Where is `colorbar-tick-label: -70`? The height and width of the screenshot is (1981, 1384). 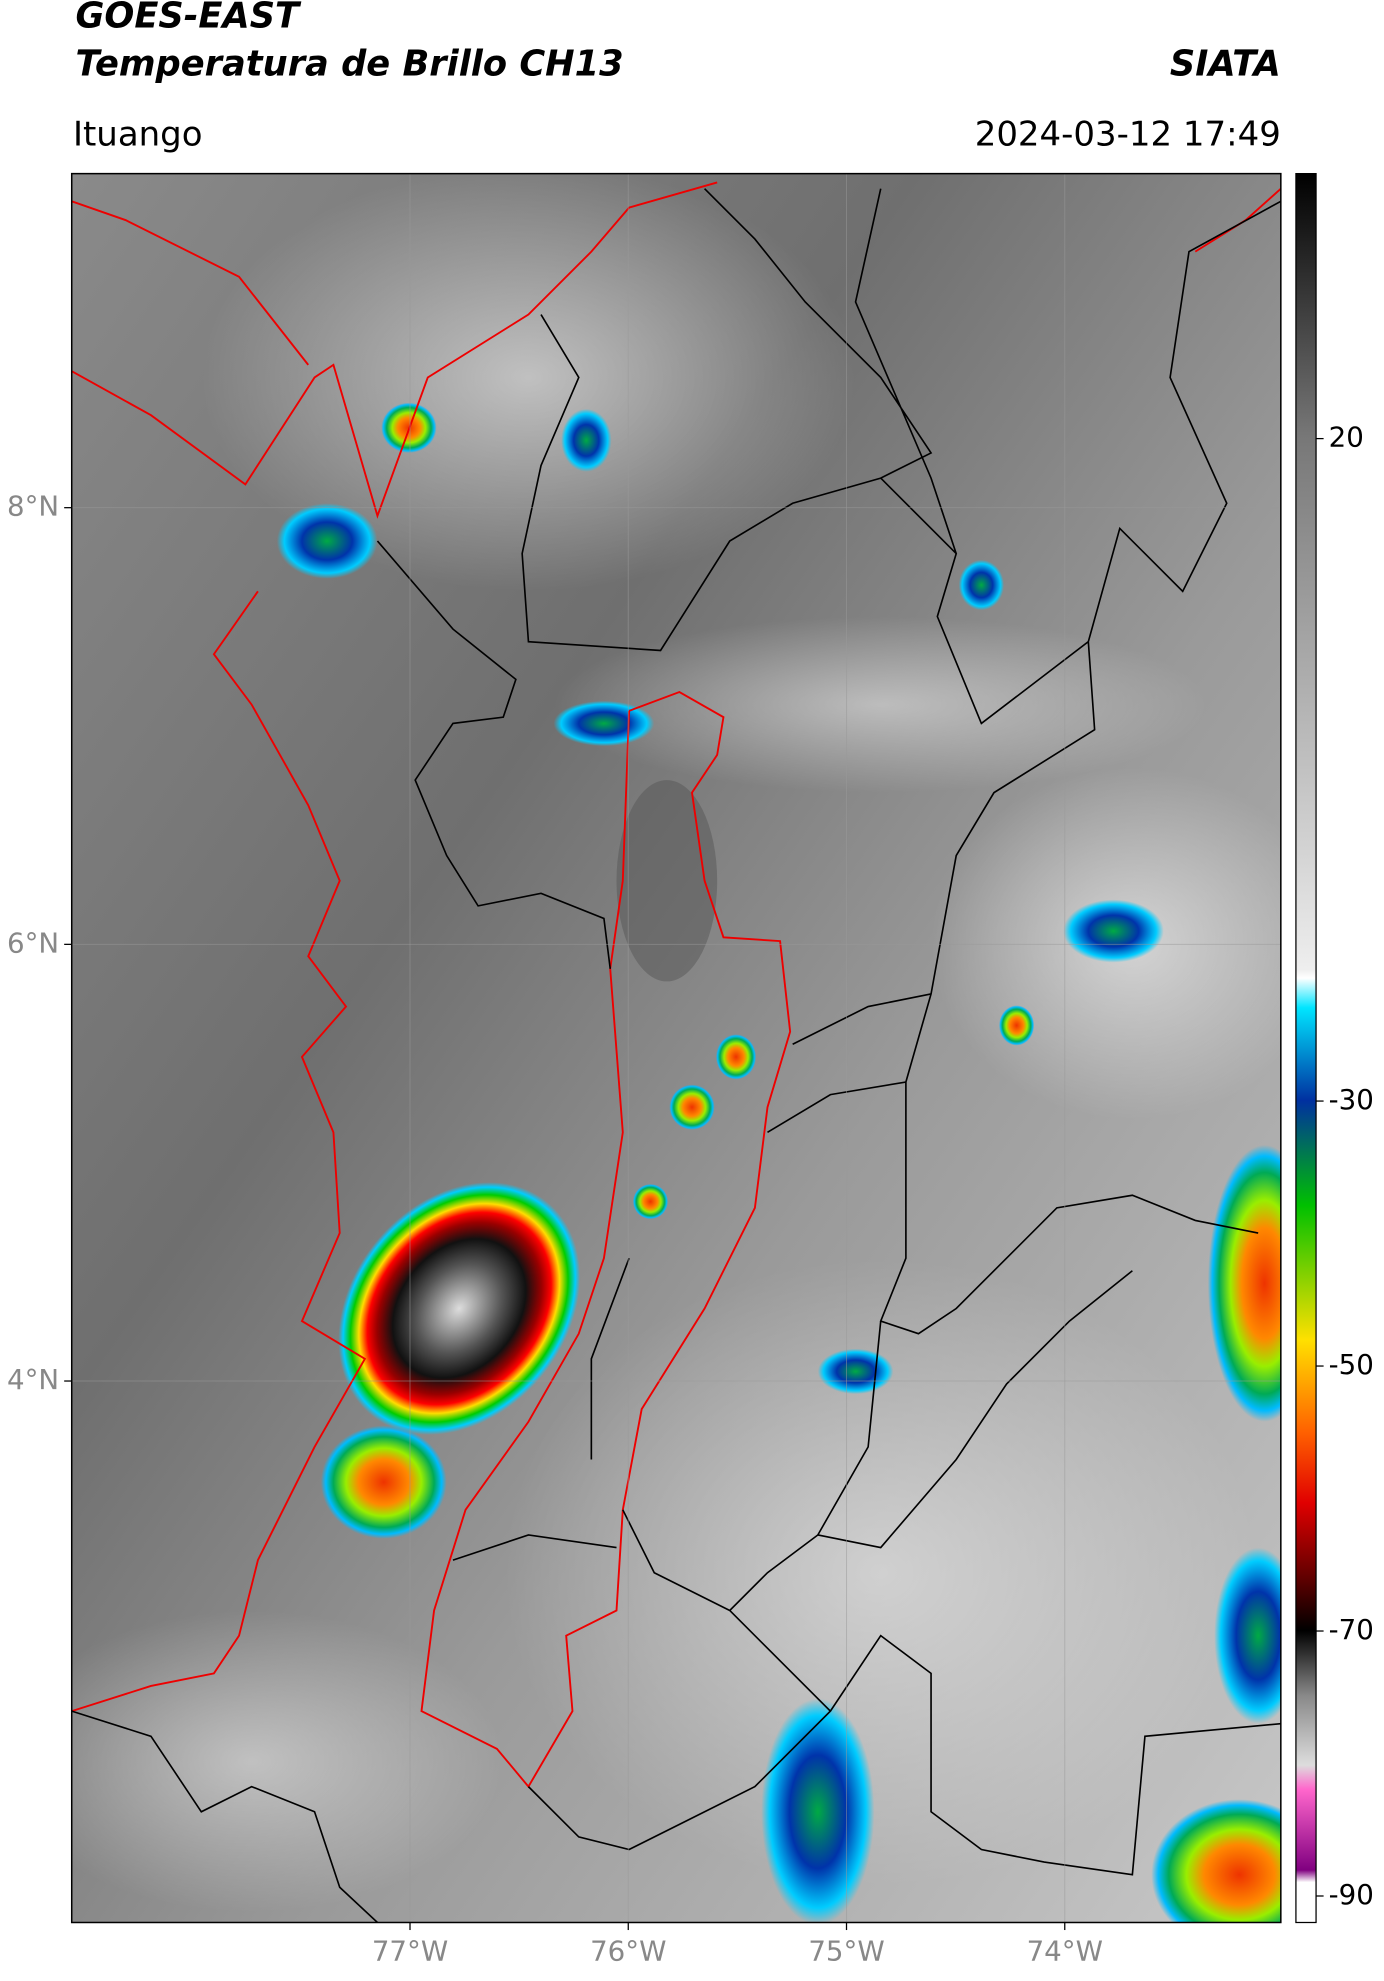 colorbar-tick-label: -70 is located at coordinates (1351, 1629).